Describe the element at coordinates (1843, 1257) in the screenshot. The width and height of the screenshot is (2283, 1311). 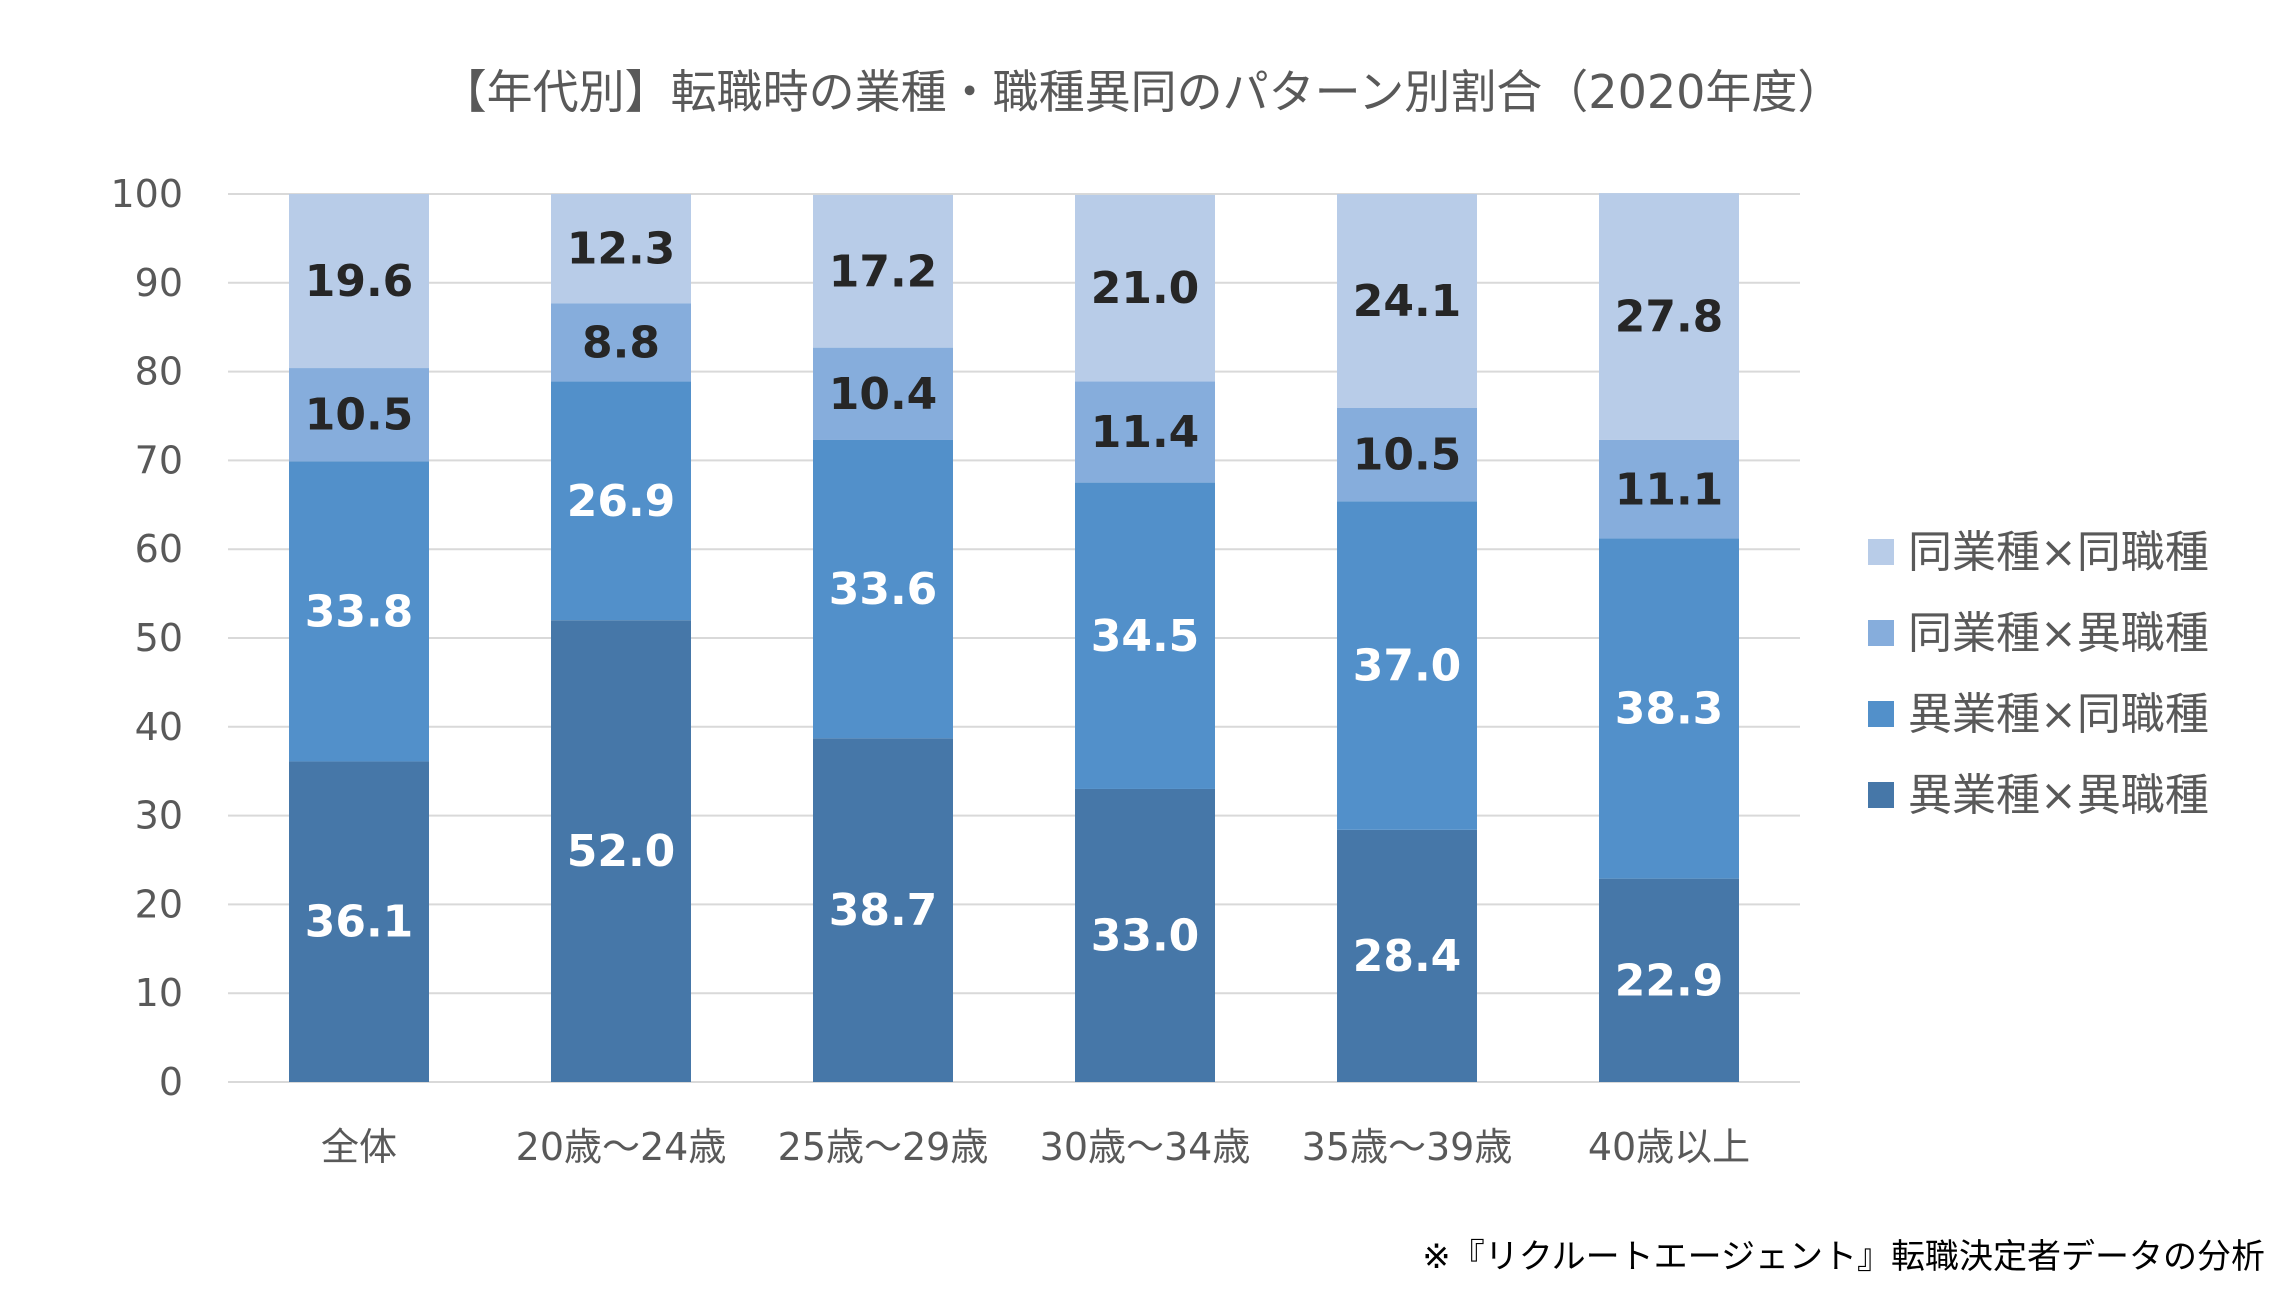
I see `source-note: ※『リクルートエージェント』転職決定者データの分析` at that location.